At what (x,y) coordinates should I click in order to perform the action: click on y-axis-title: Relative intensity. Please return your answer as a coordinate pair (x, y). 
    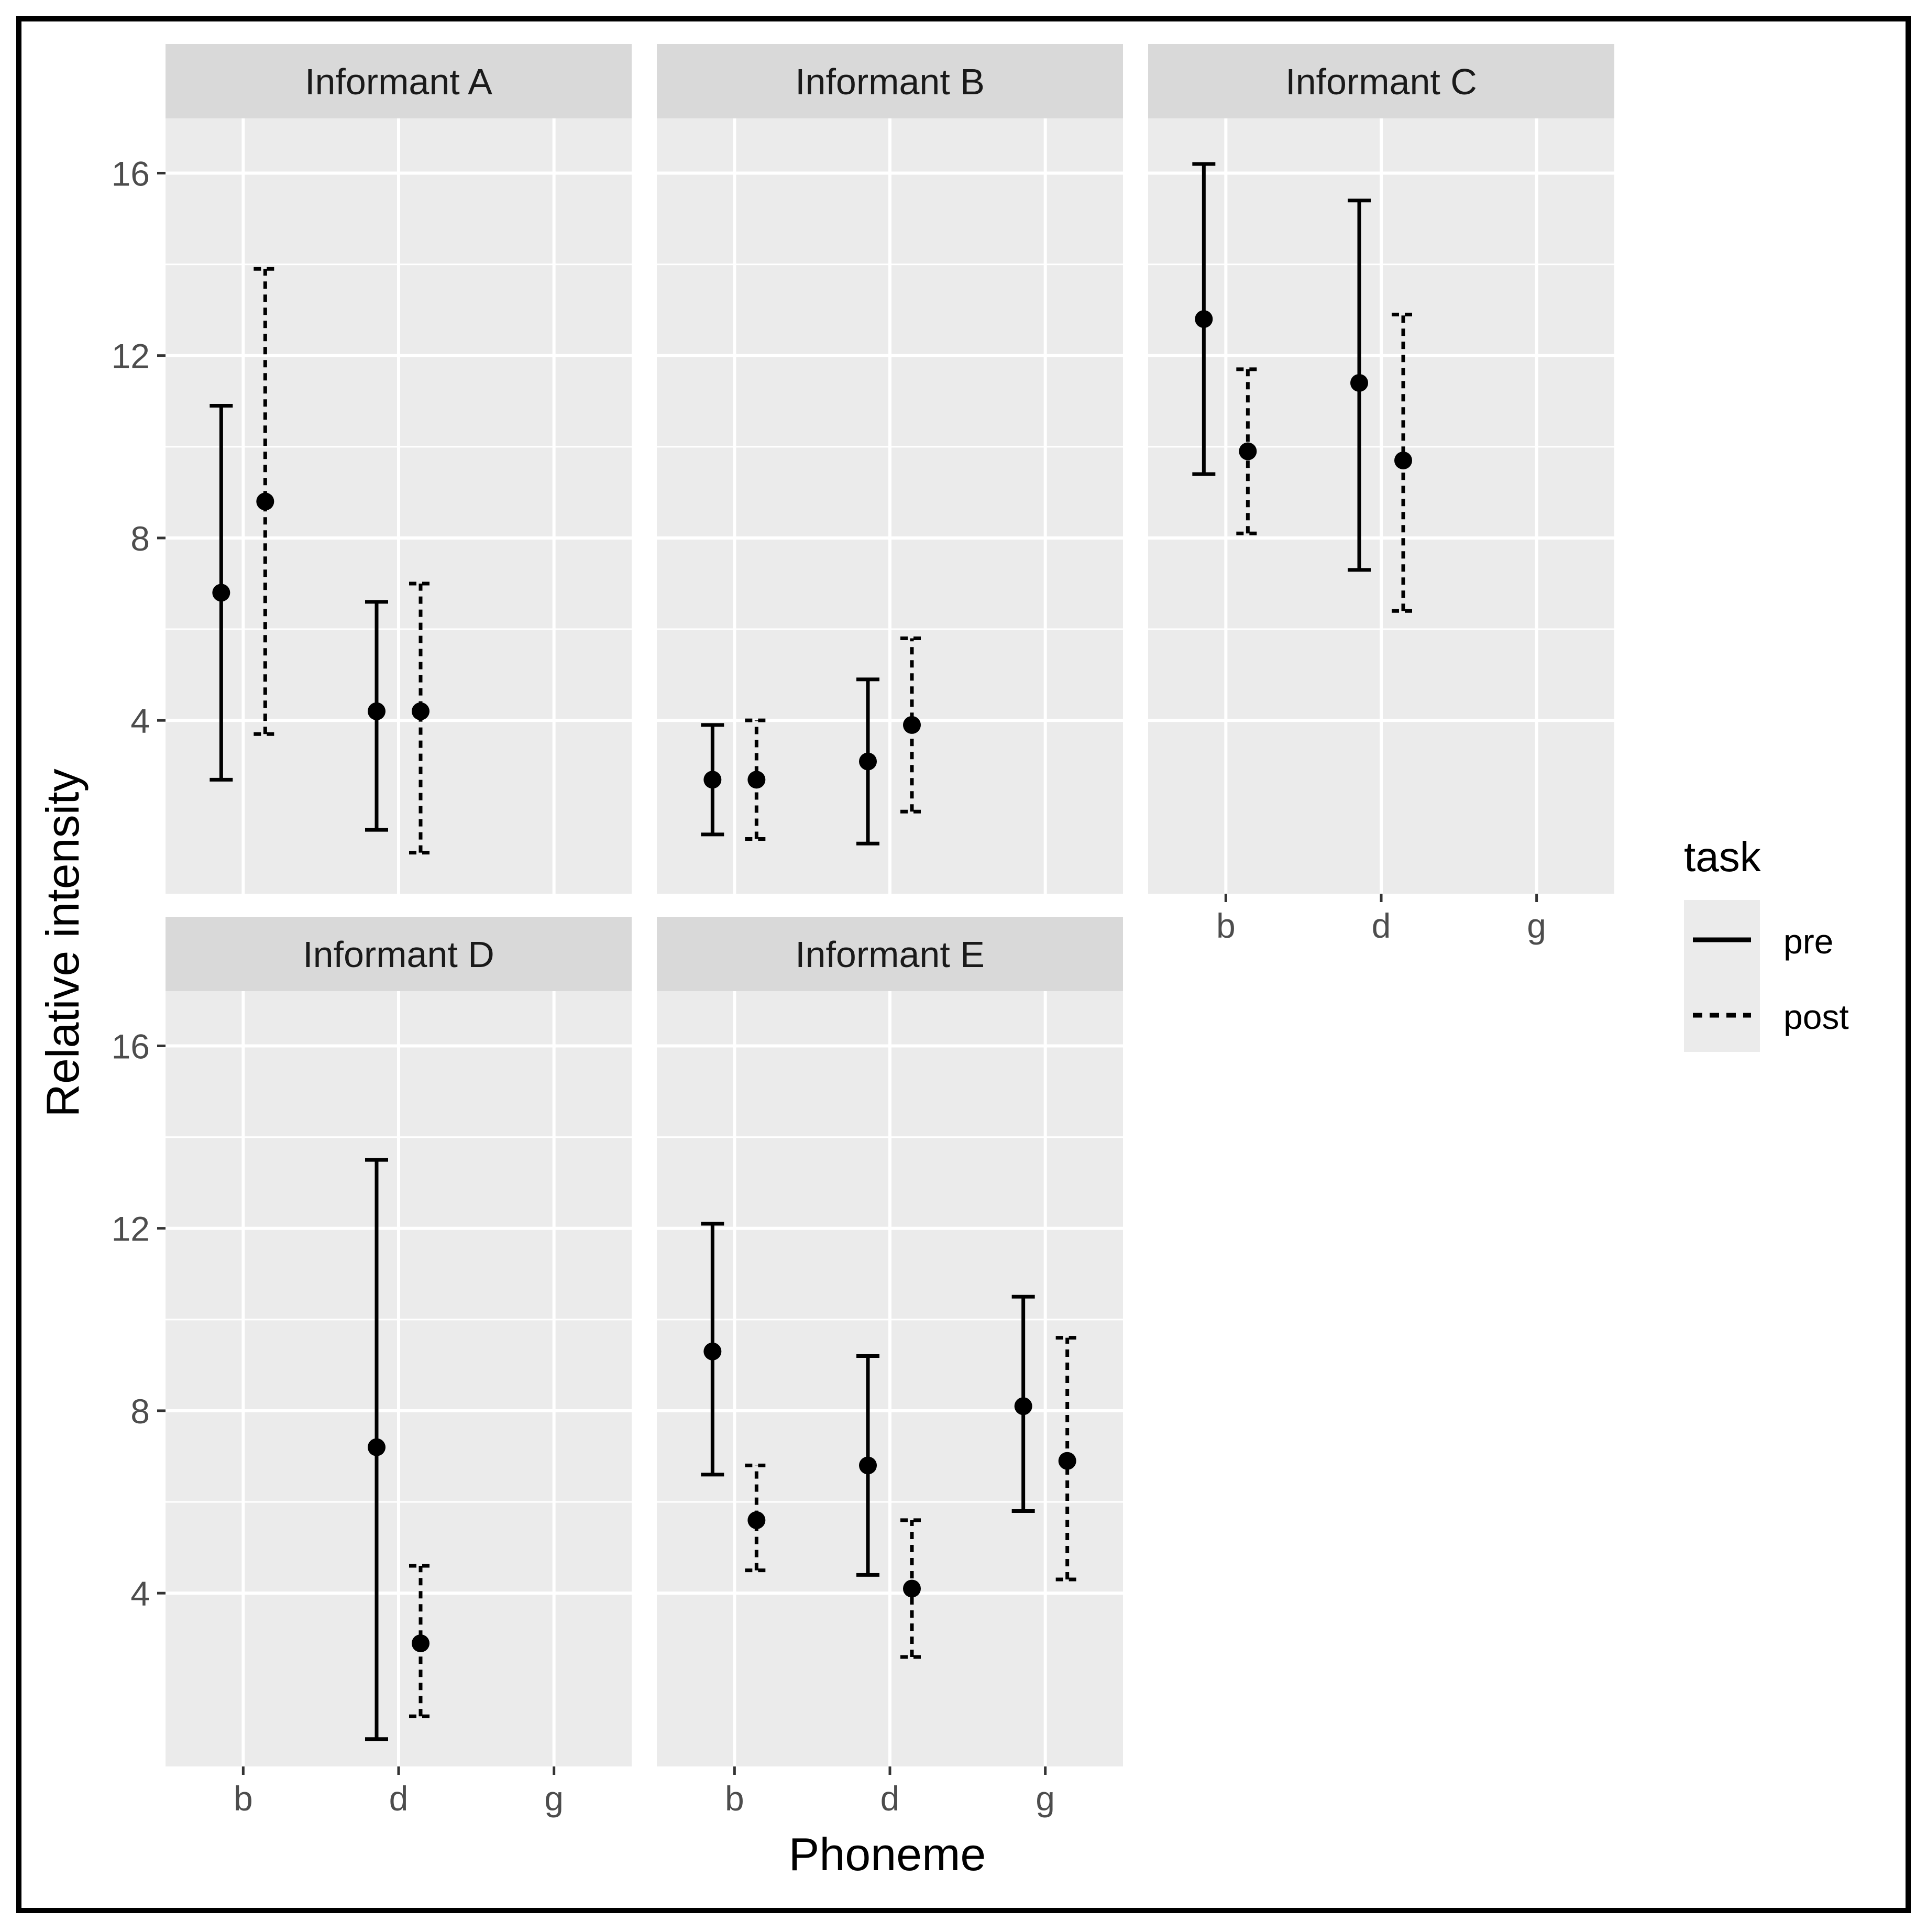
    Looking at the image, I should click on (63, 943).